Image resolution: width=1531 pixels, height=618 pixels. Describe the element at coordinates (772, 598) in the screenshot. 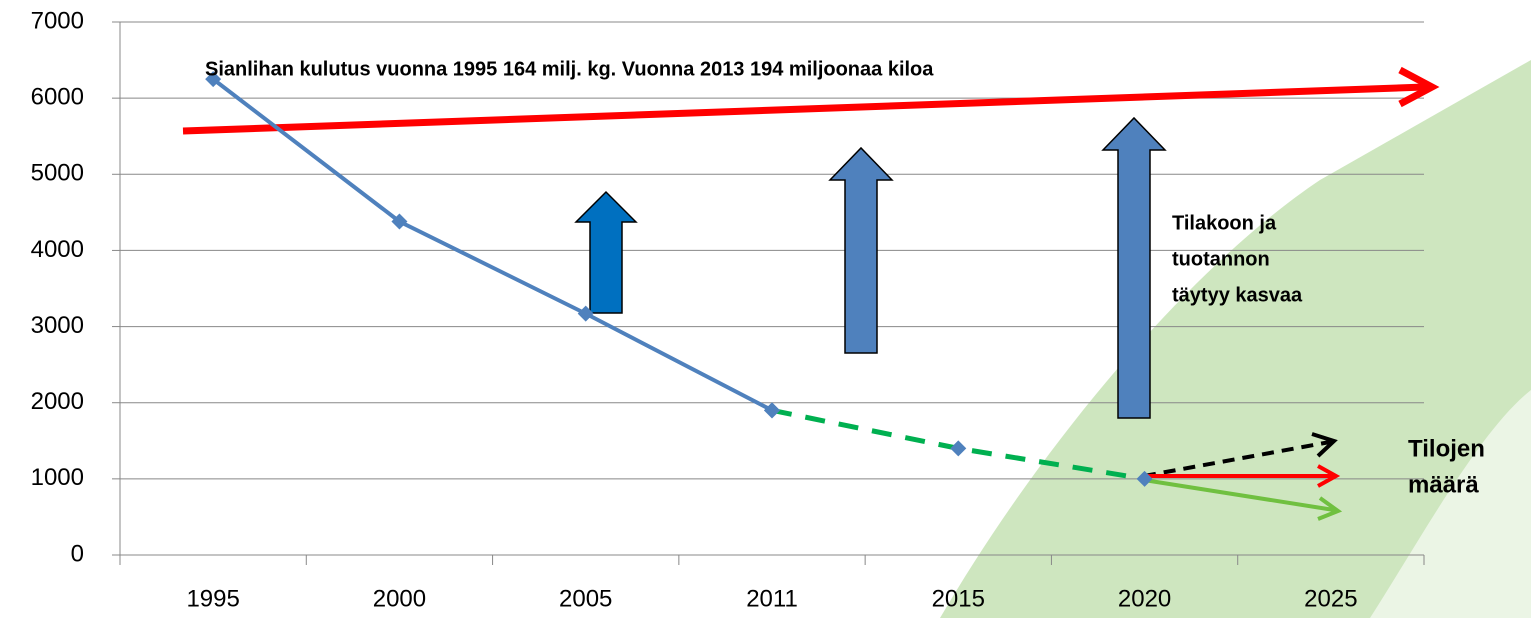

I see `x-tick-label: 2011` at that location.